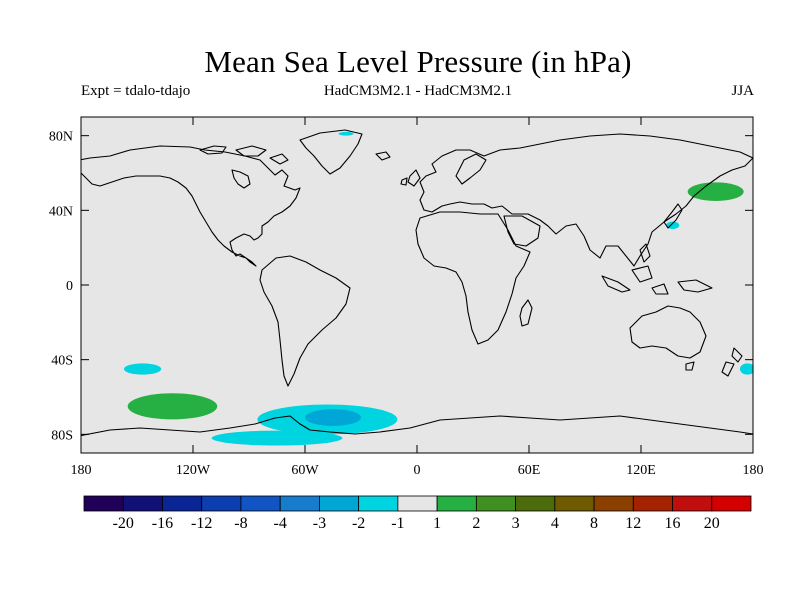 Image resolution: width=800 pixels, height=600 pixels. What do you see at coordinates (417, 513) in the screenshot?
I see `colorbar: -20 -16 -12 -8 -4 -3 -2 -1 1 2 3 4 8 12 16 20` at bounding box center [417, 513].